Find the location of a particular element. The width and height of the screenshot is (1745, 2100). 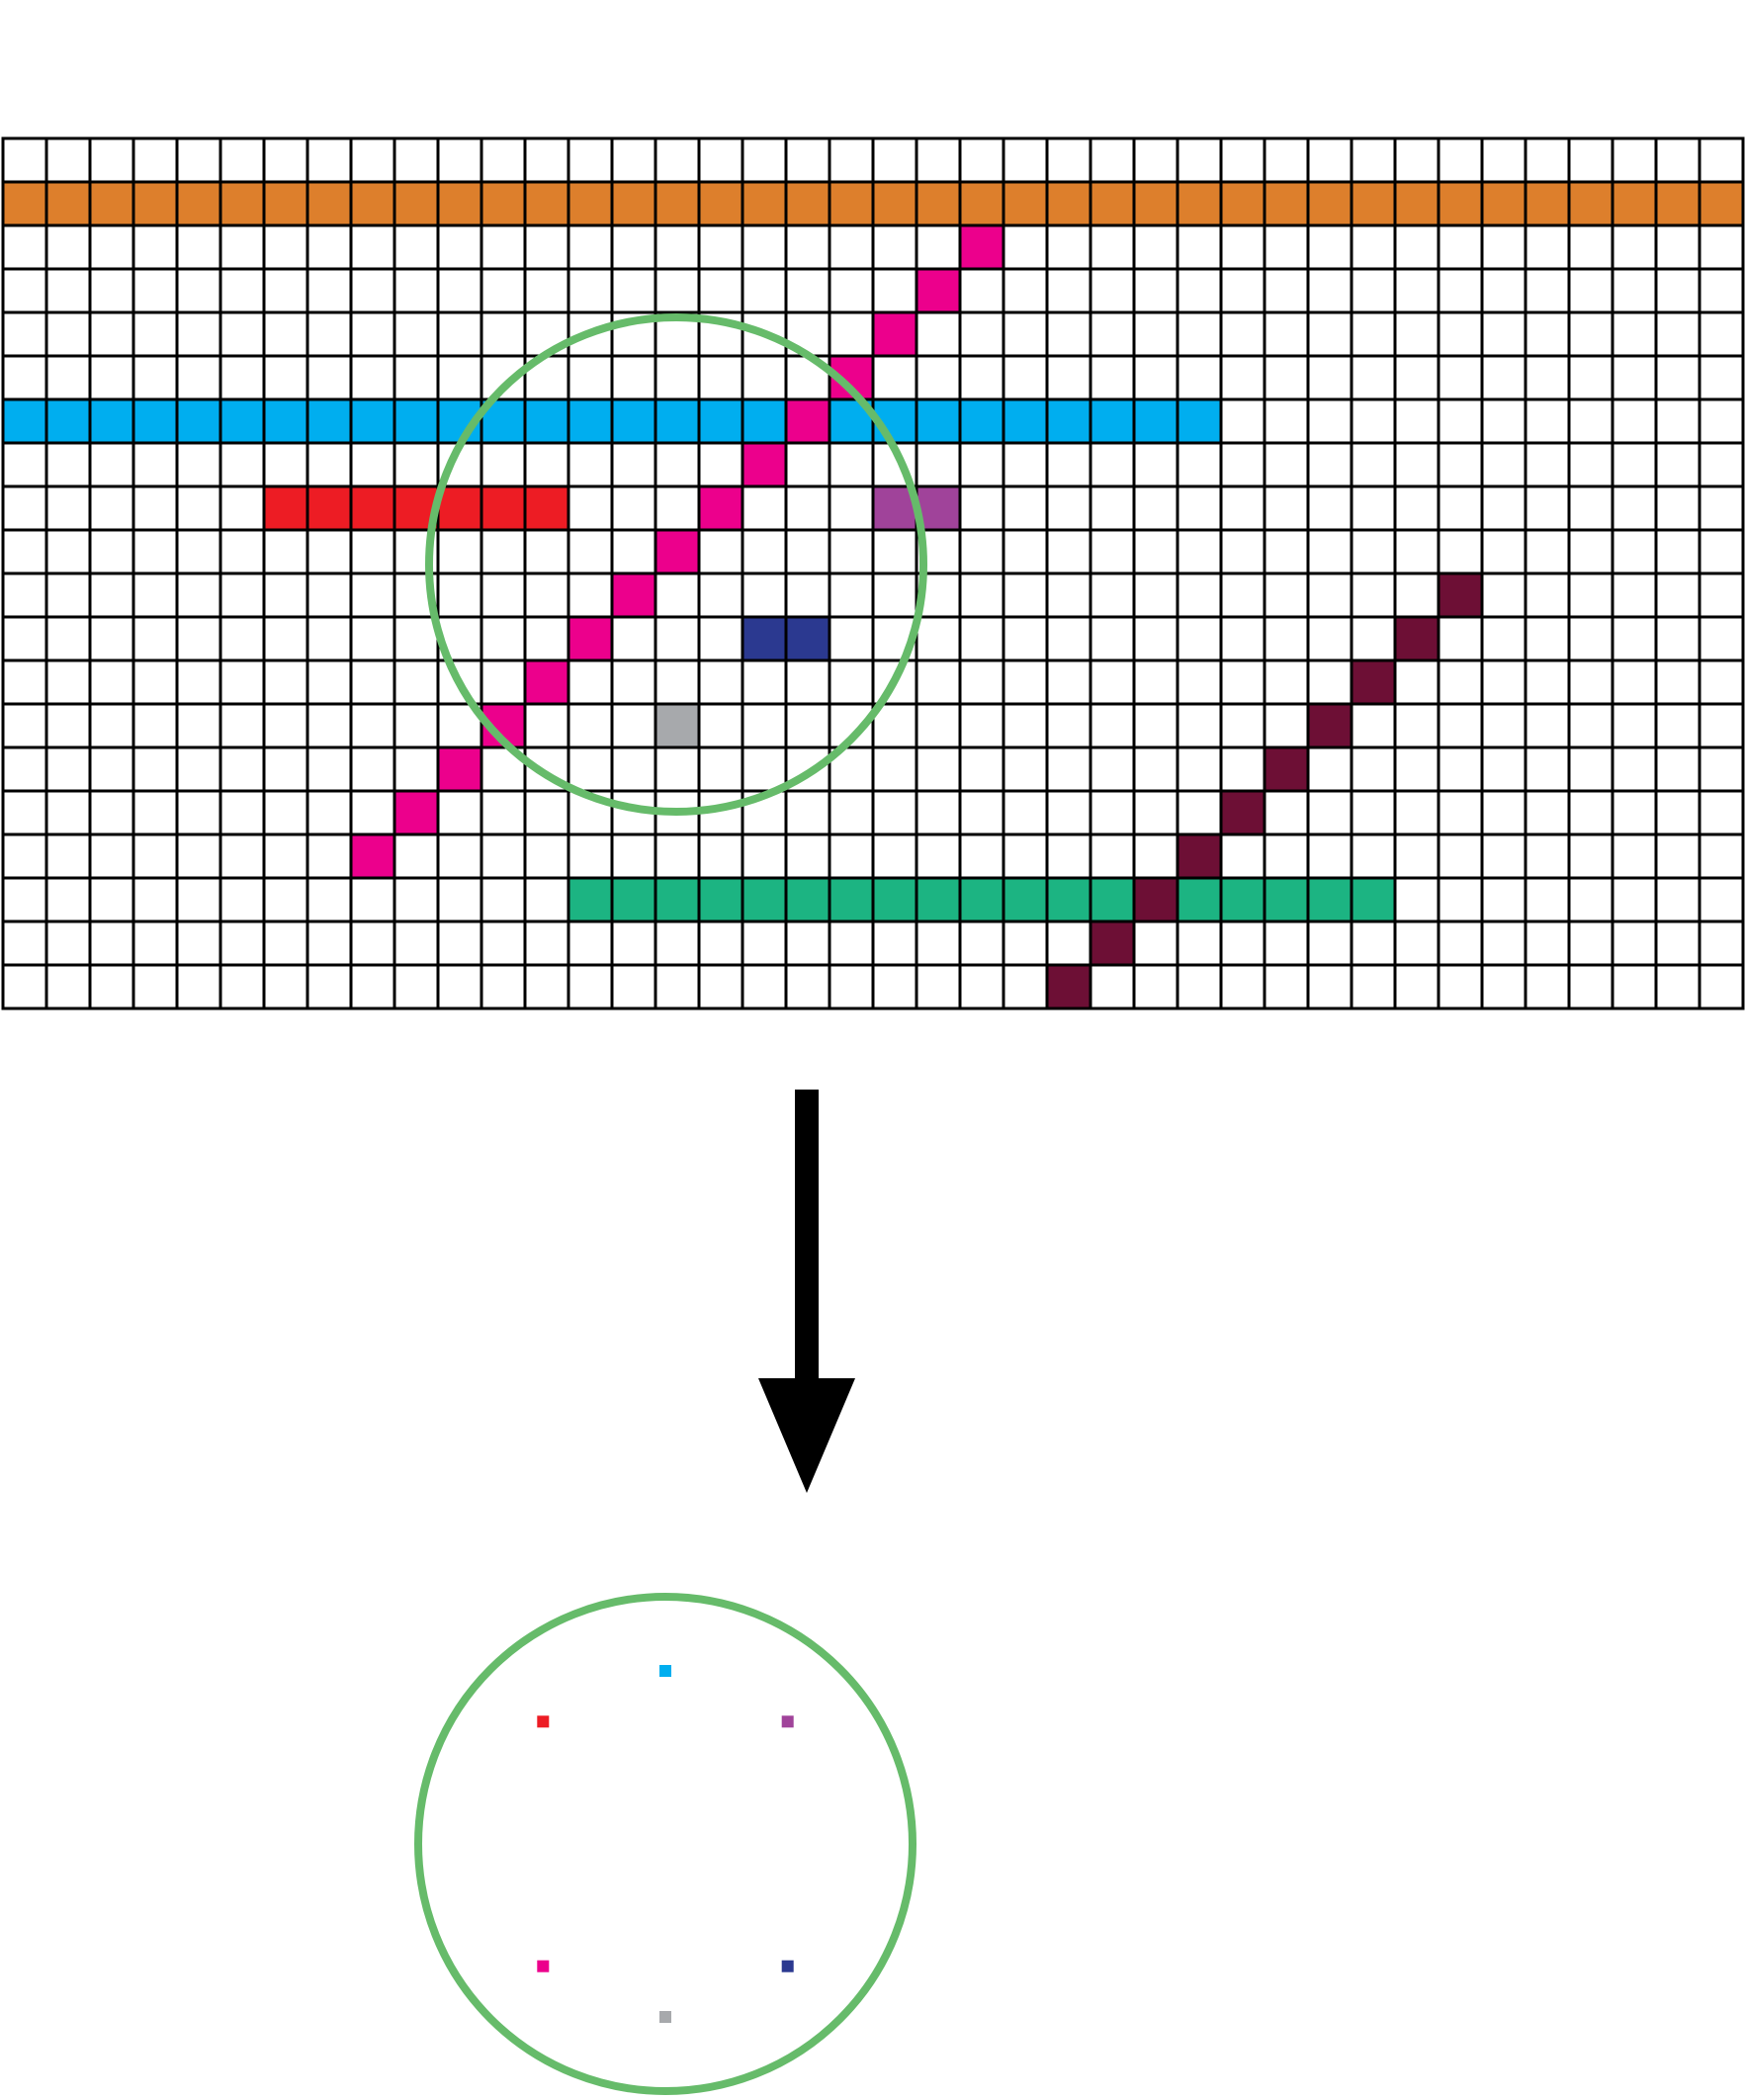

gray-point is located at coordinates (665, 2017).